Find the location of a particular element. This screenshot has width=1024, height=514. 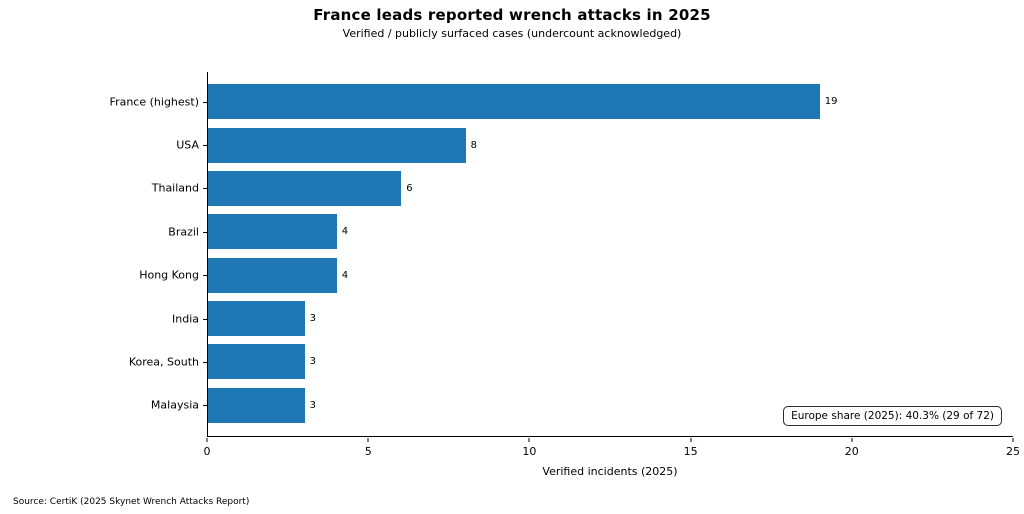

category-label: France (highest) is located at coordinates (154, 102).